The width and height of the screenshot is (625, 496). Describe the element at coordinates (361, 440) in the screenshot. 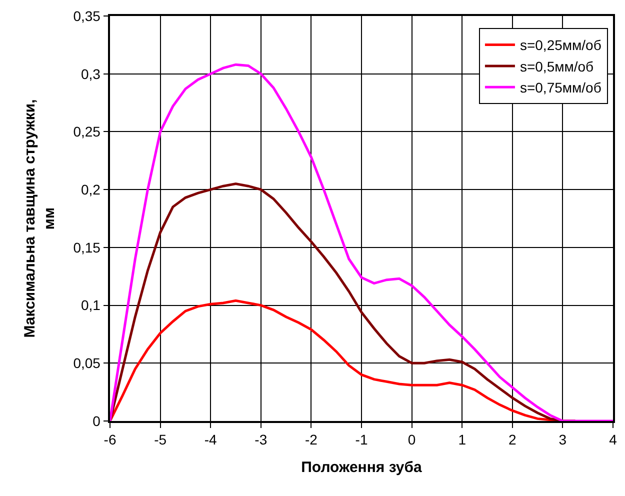

I see `x-tick-label: -1` at that location.